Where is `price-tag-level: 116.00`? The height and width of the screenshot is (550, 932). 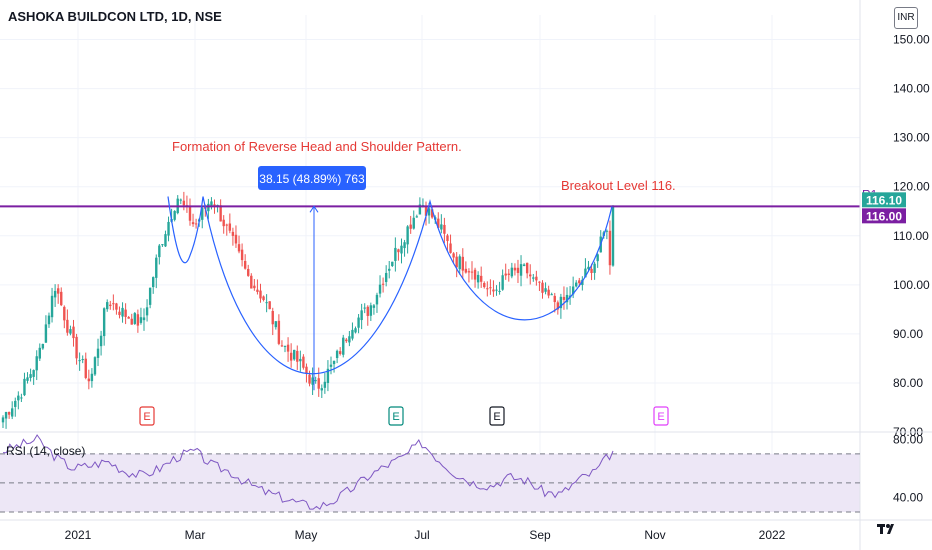
price-tag-level: 116.00 is located at coordinates (884, 216).